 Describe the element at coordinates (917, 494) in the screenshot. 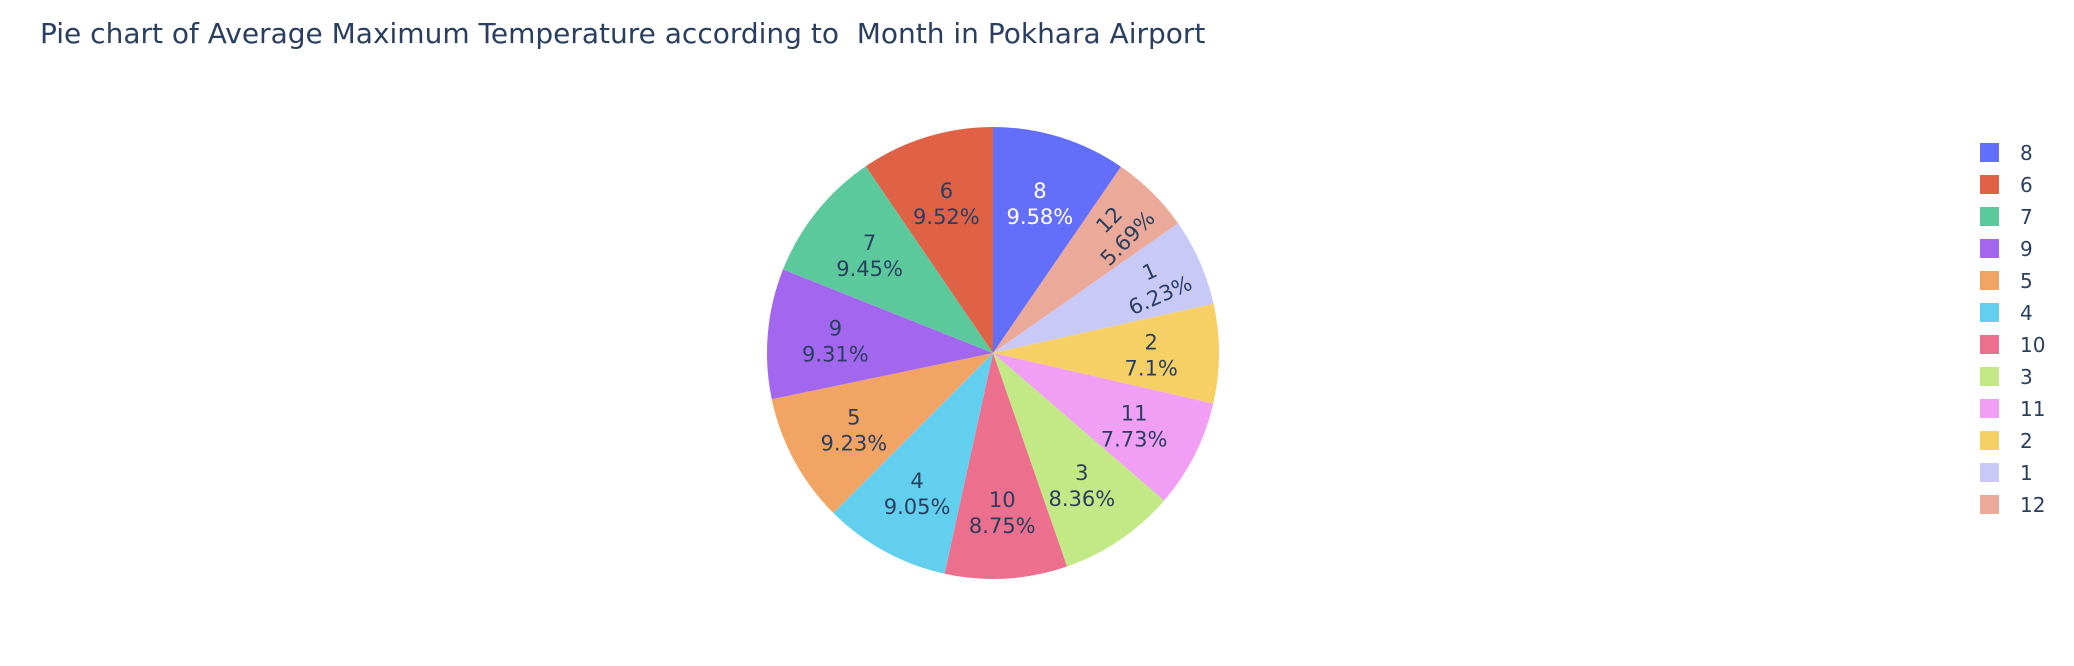

I see `slice-label-4: 49.05%` at that location.